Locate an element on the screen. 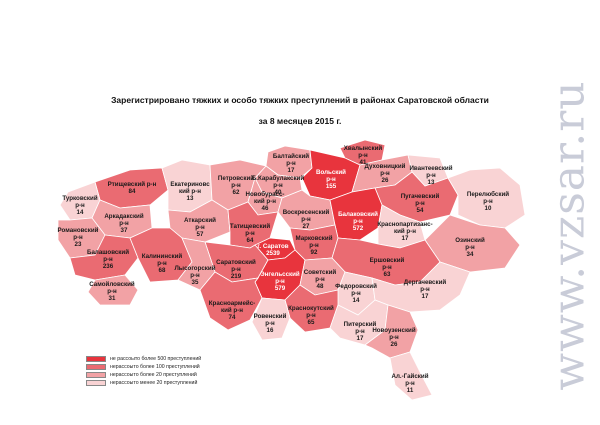  district-label-line: Вольский is located at coordinates (331, 172).